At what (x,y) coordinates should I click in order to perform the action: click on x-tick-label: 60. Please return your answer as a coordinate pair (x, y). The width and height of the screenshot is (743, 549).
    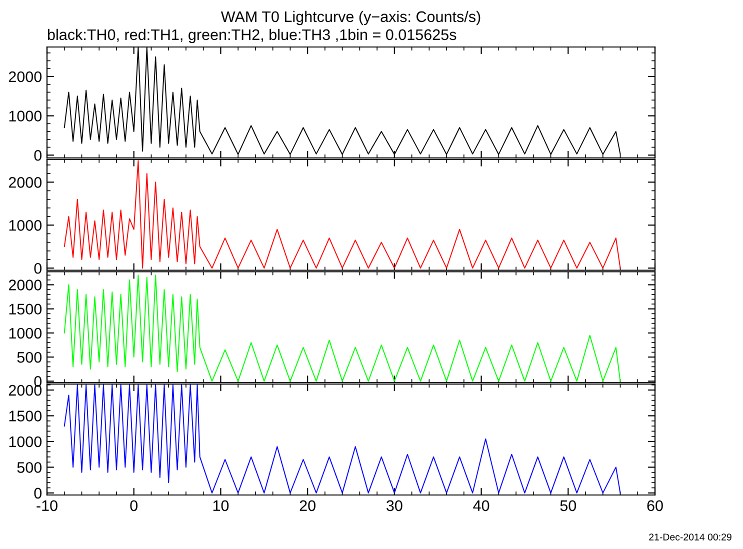
    Looking at the image, I should click on (655, 506).